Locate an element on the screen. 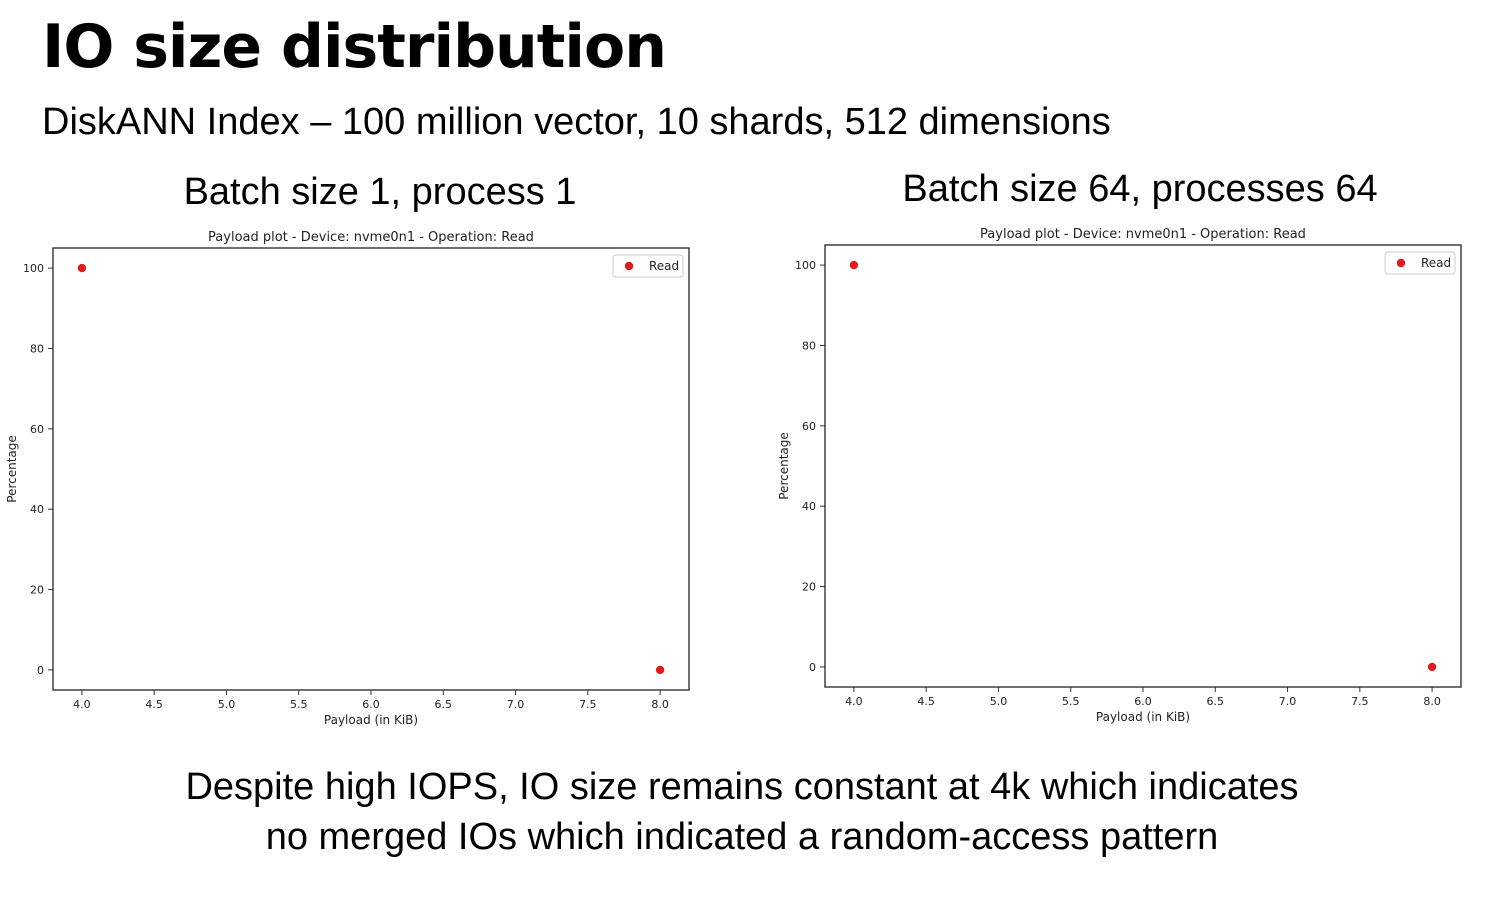  slide-title: IO size distribution is located at coordinates (354, 47).